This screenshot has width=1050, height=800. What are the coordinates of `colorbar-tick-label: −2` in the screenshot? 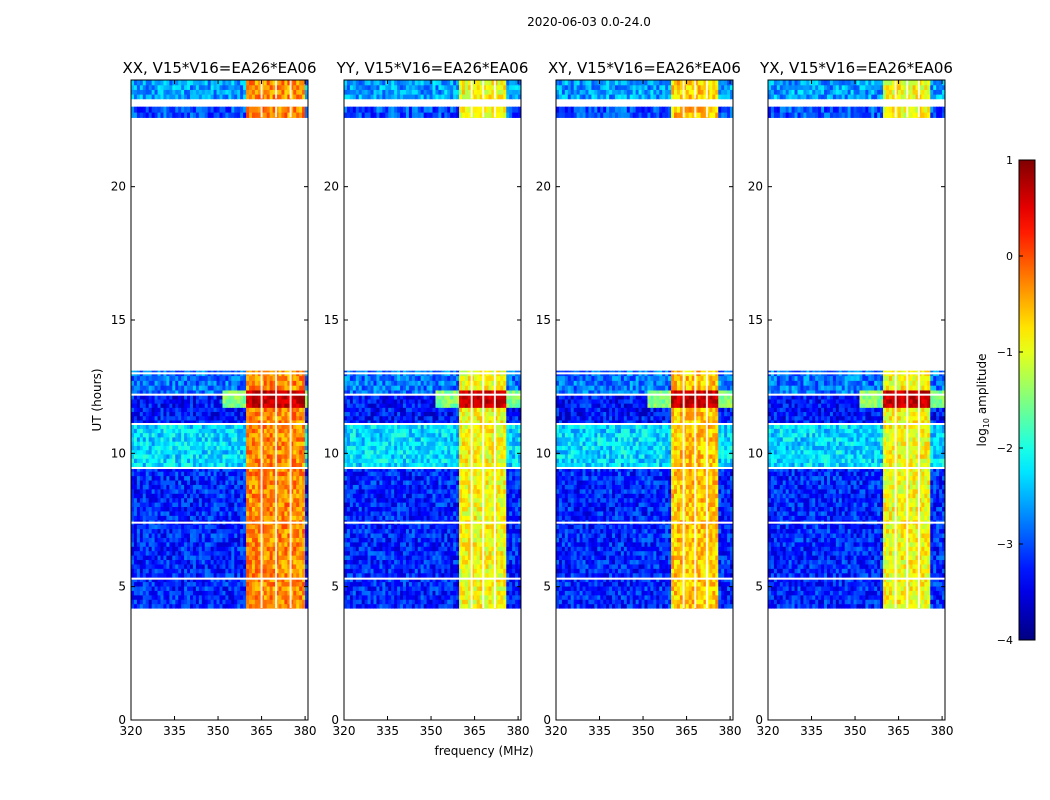 It's located at (1005, 448).